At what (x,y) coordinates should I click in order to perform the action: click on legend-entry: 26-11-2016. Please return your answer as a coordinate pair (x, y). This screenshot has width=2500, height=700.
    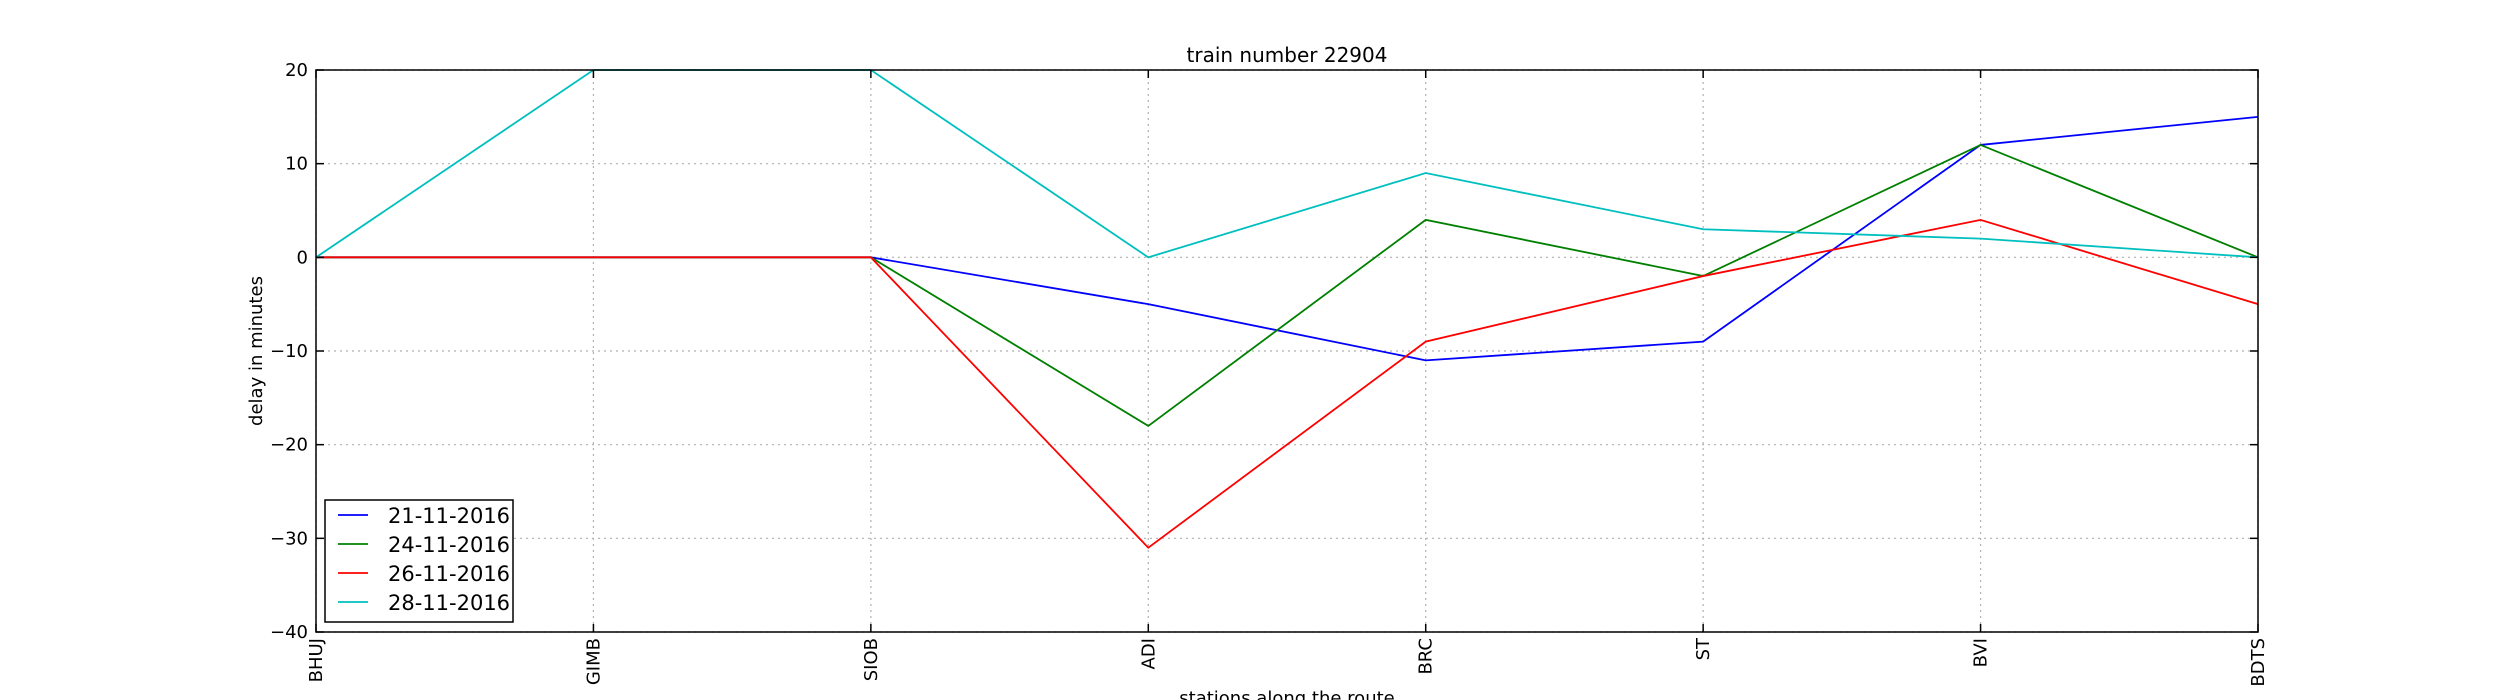
    Looking at the image, I should click on (449, 574).